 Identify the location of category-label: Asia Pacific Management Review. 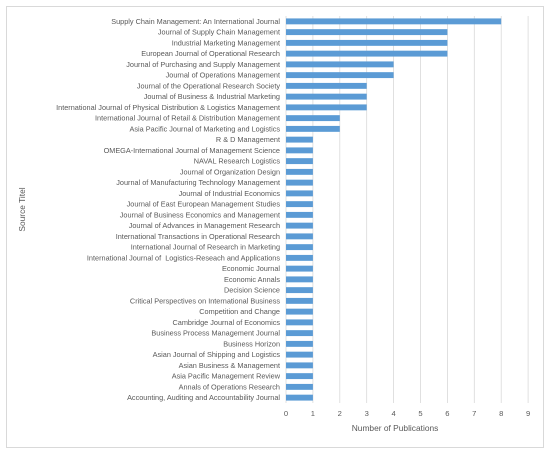
(226, 376).